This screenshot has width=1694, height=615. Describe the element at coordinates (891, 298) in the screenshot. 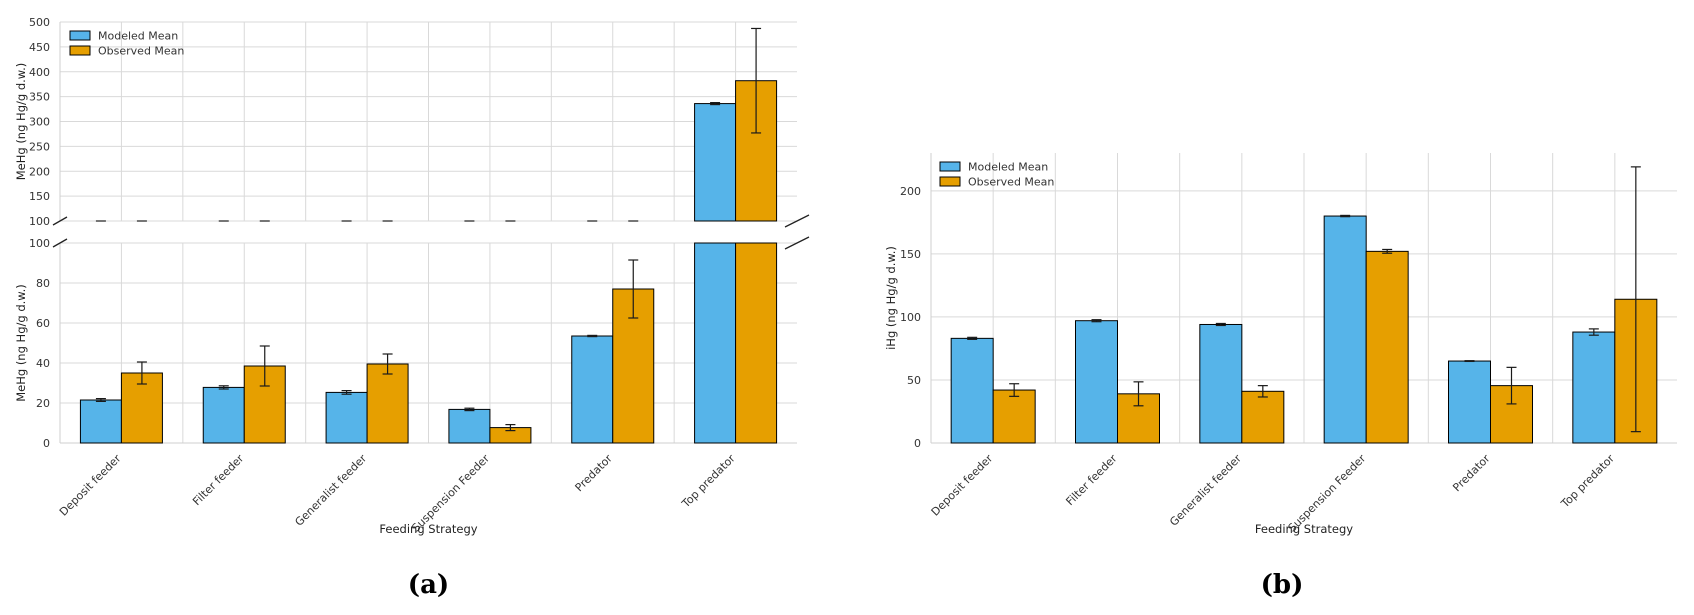

I see `y-axis-label: iHg (ng Hg/g d.w.)` at that location.